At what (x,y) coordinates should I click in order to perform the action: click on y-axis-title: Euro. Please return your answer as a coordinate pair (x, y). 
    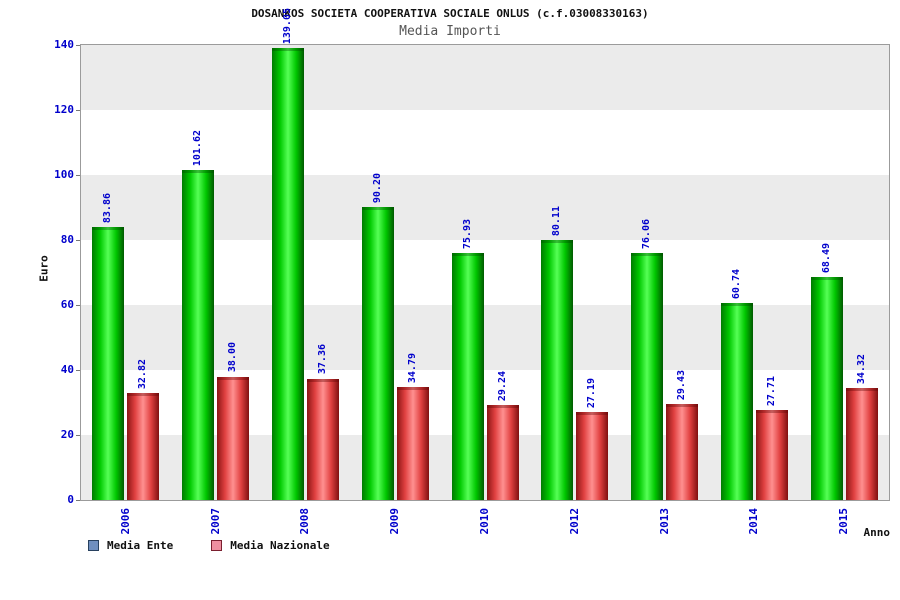
    Looking at the image, I should click on (44, 268).